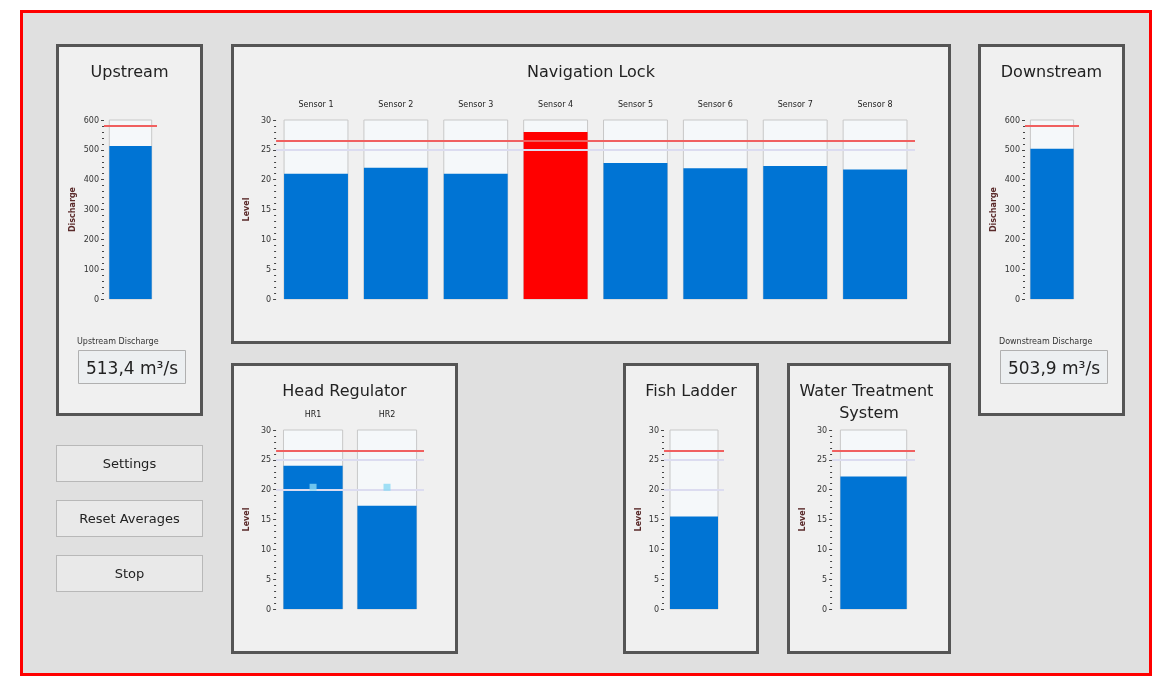 This screenshot has width=1152, height=677. Describe the element at coordinates (129, 573) in the screenshot. I see `text: Stop` at that location.